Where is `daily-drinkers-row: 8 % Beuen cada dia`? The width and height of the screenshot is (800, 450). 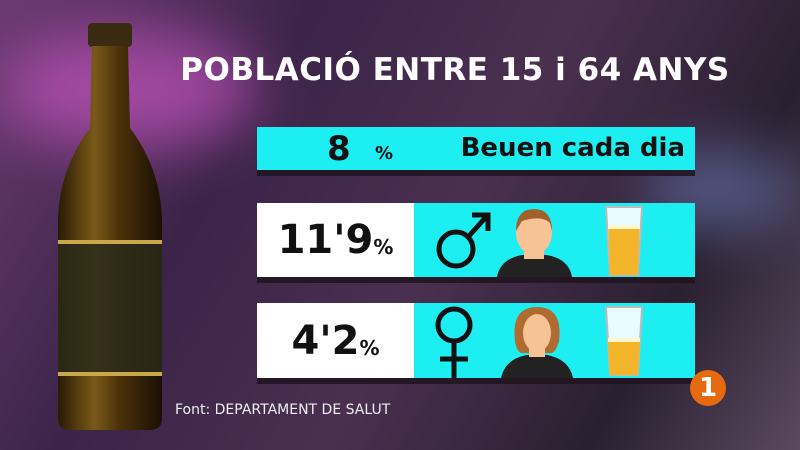
daily-drinkers-row: 8 % Beuen cada dia is located at coordinates (476, 148).